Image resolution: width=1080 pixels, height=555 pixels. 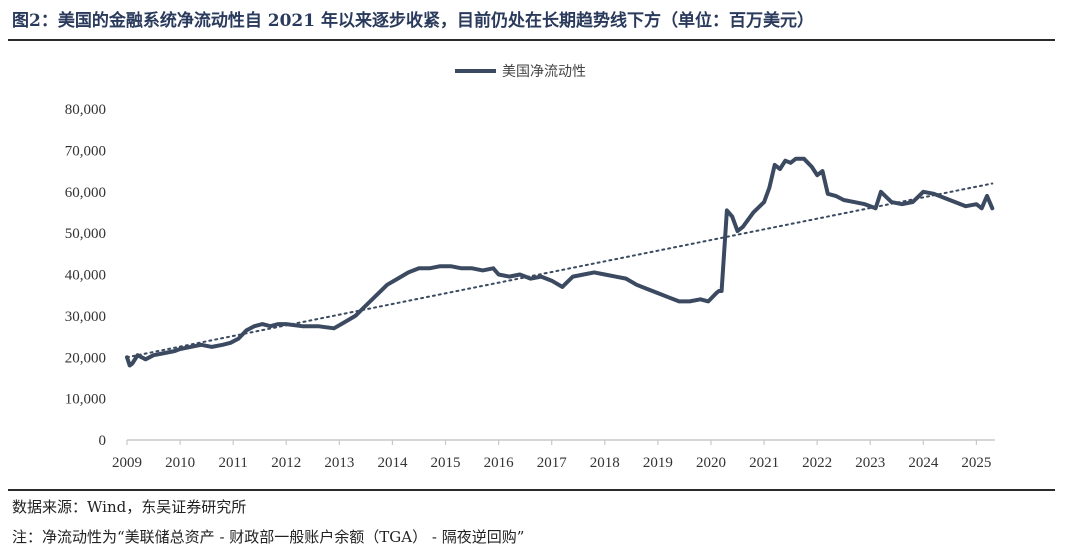 I want to click on x-tick-label: 2016, so click(x=499, y=463).